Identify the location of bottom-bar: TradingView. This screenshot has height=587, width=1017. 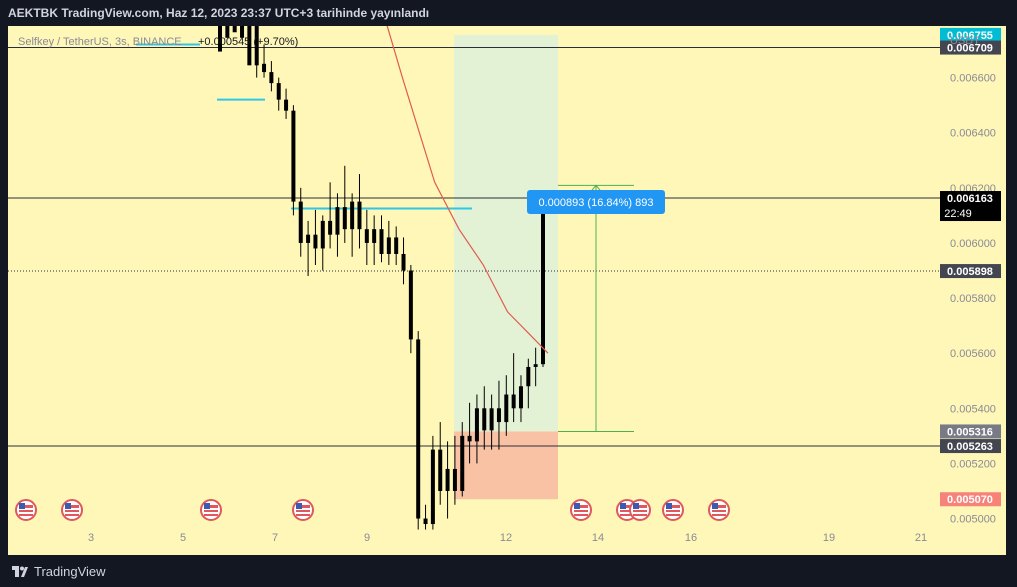
(508, 571).